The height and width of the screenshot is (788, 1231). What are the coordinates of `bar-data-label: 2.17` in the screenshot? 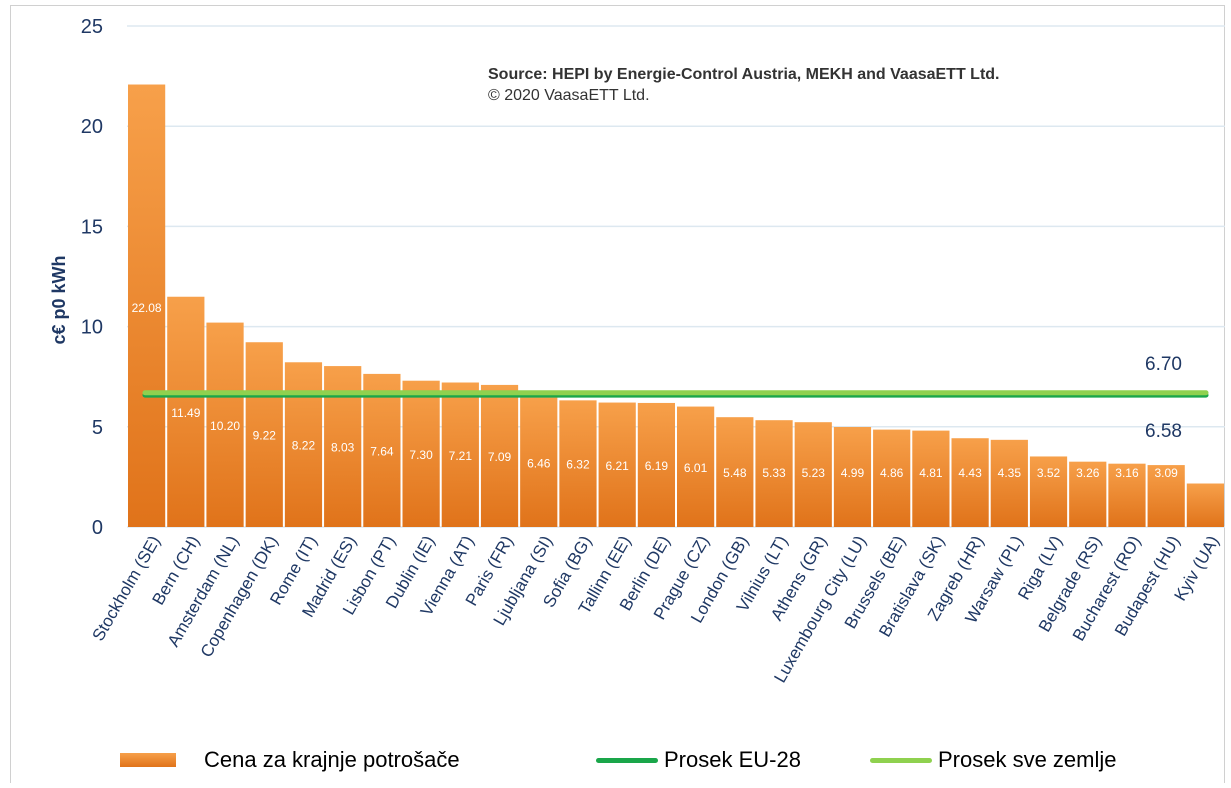 It's located at (1206, 473).